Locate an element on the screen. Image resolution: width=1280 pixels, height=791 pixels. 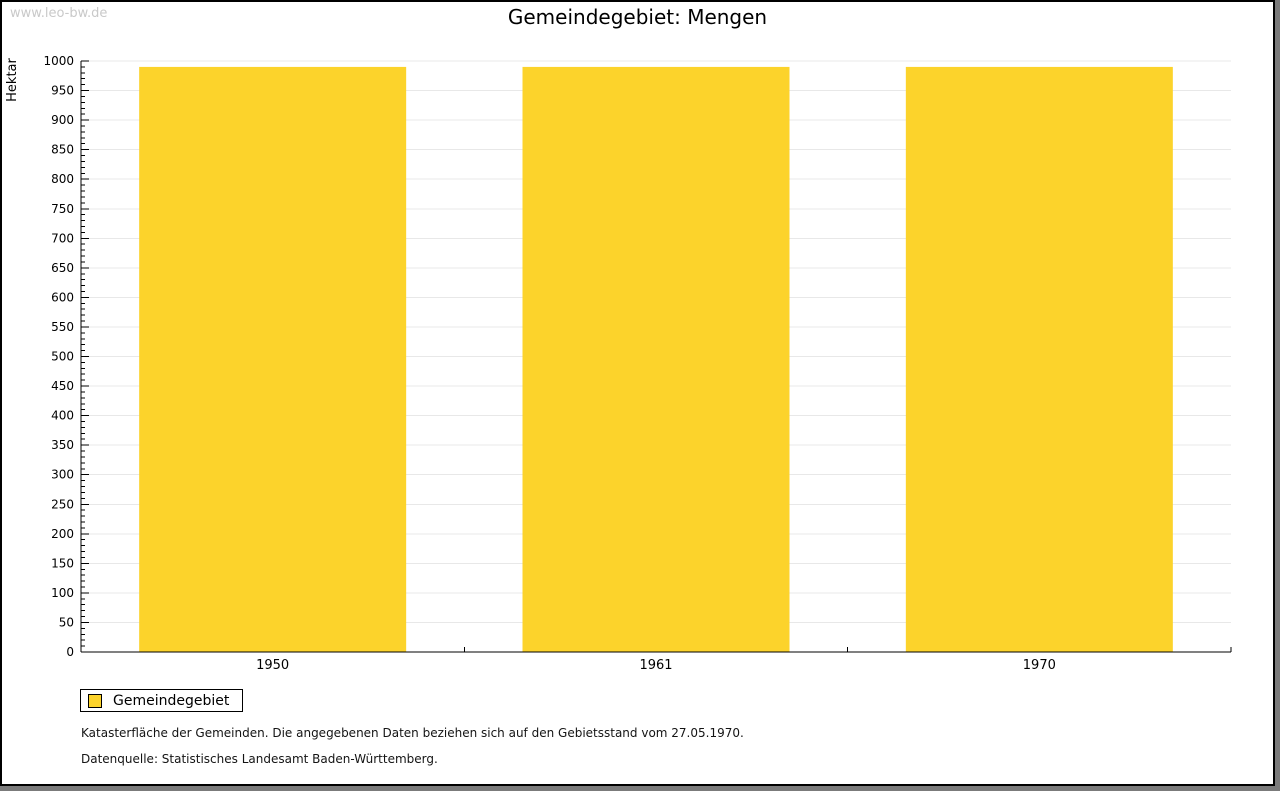
y-tick-label: 250 is located at coordinates (62, 504).